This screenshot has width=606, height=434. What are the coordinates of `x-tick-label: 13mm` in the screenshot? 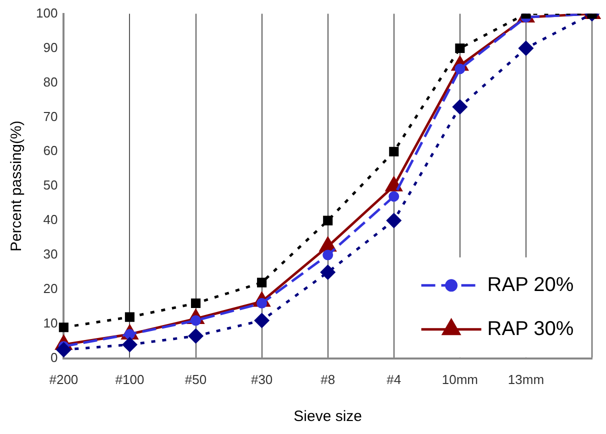 It's located at (526, 379).